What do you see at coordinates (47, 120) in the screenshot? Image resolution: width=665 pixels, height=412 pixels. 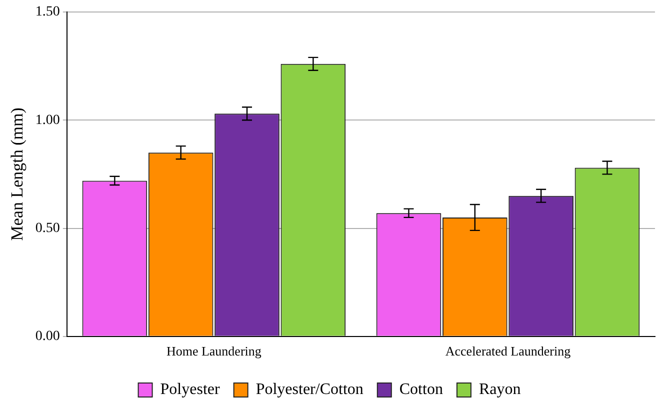 I see `y-tick-label: 1.00` at bounding box center [47, 120].